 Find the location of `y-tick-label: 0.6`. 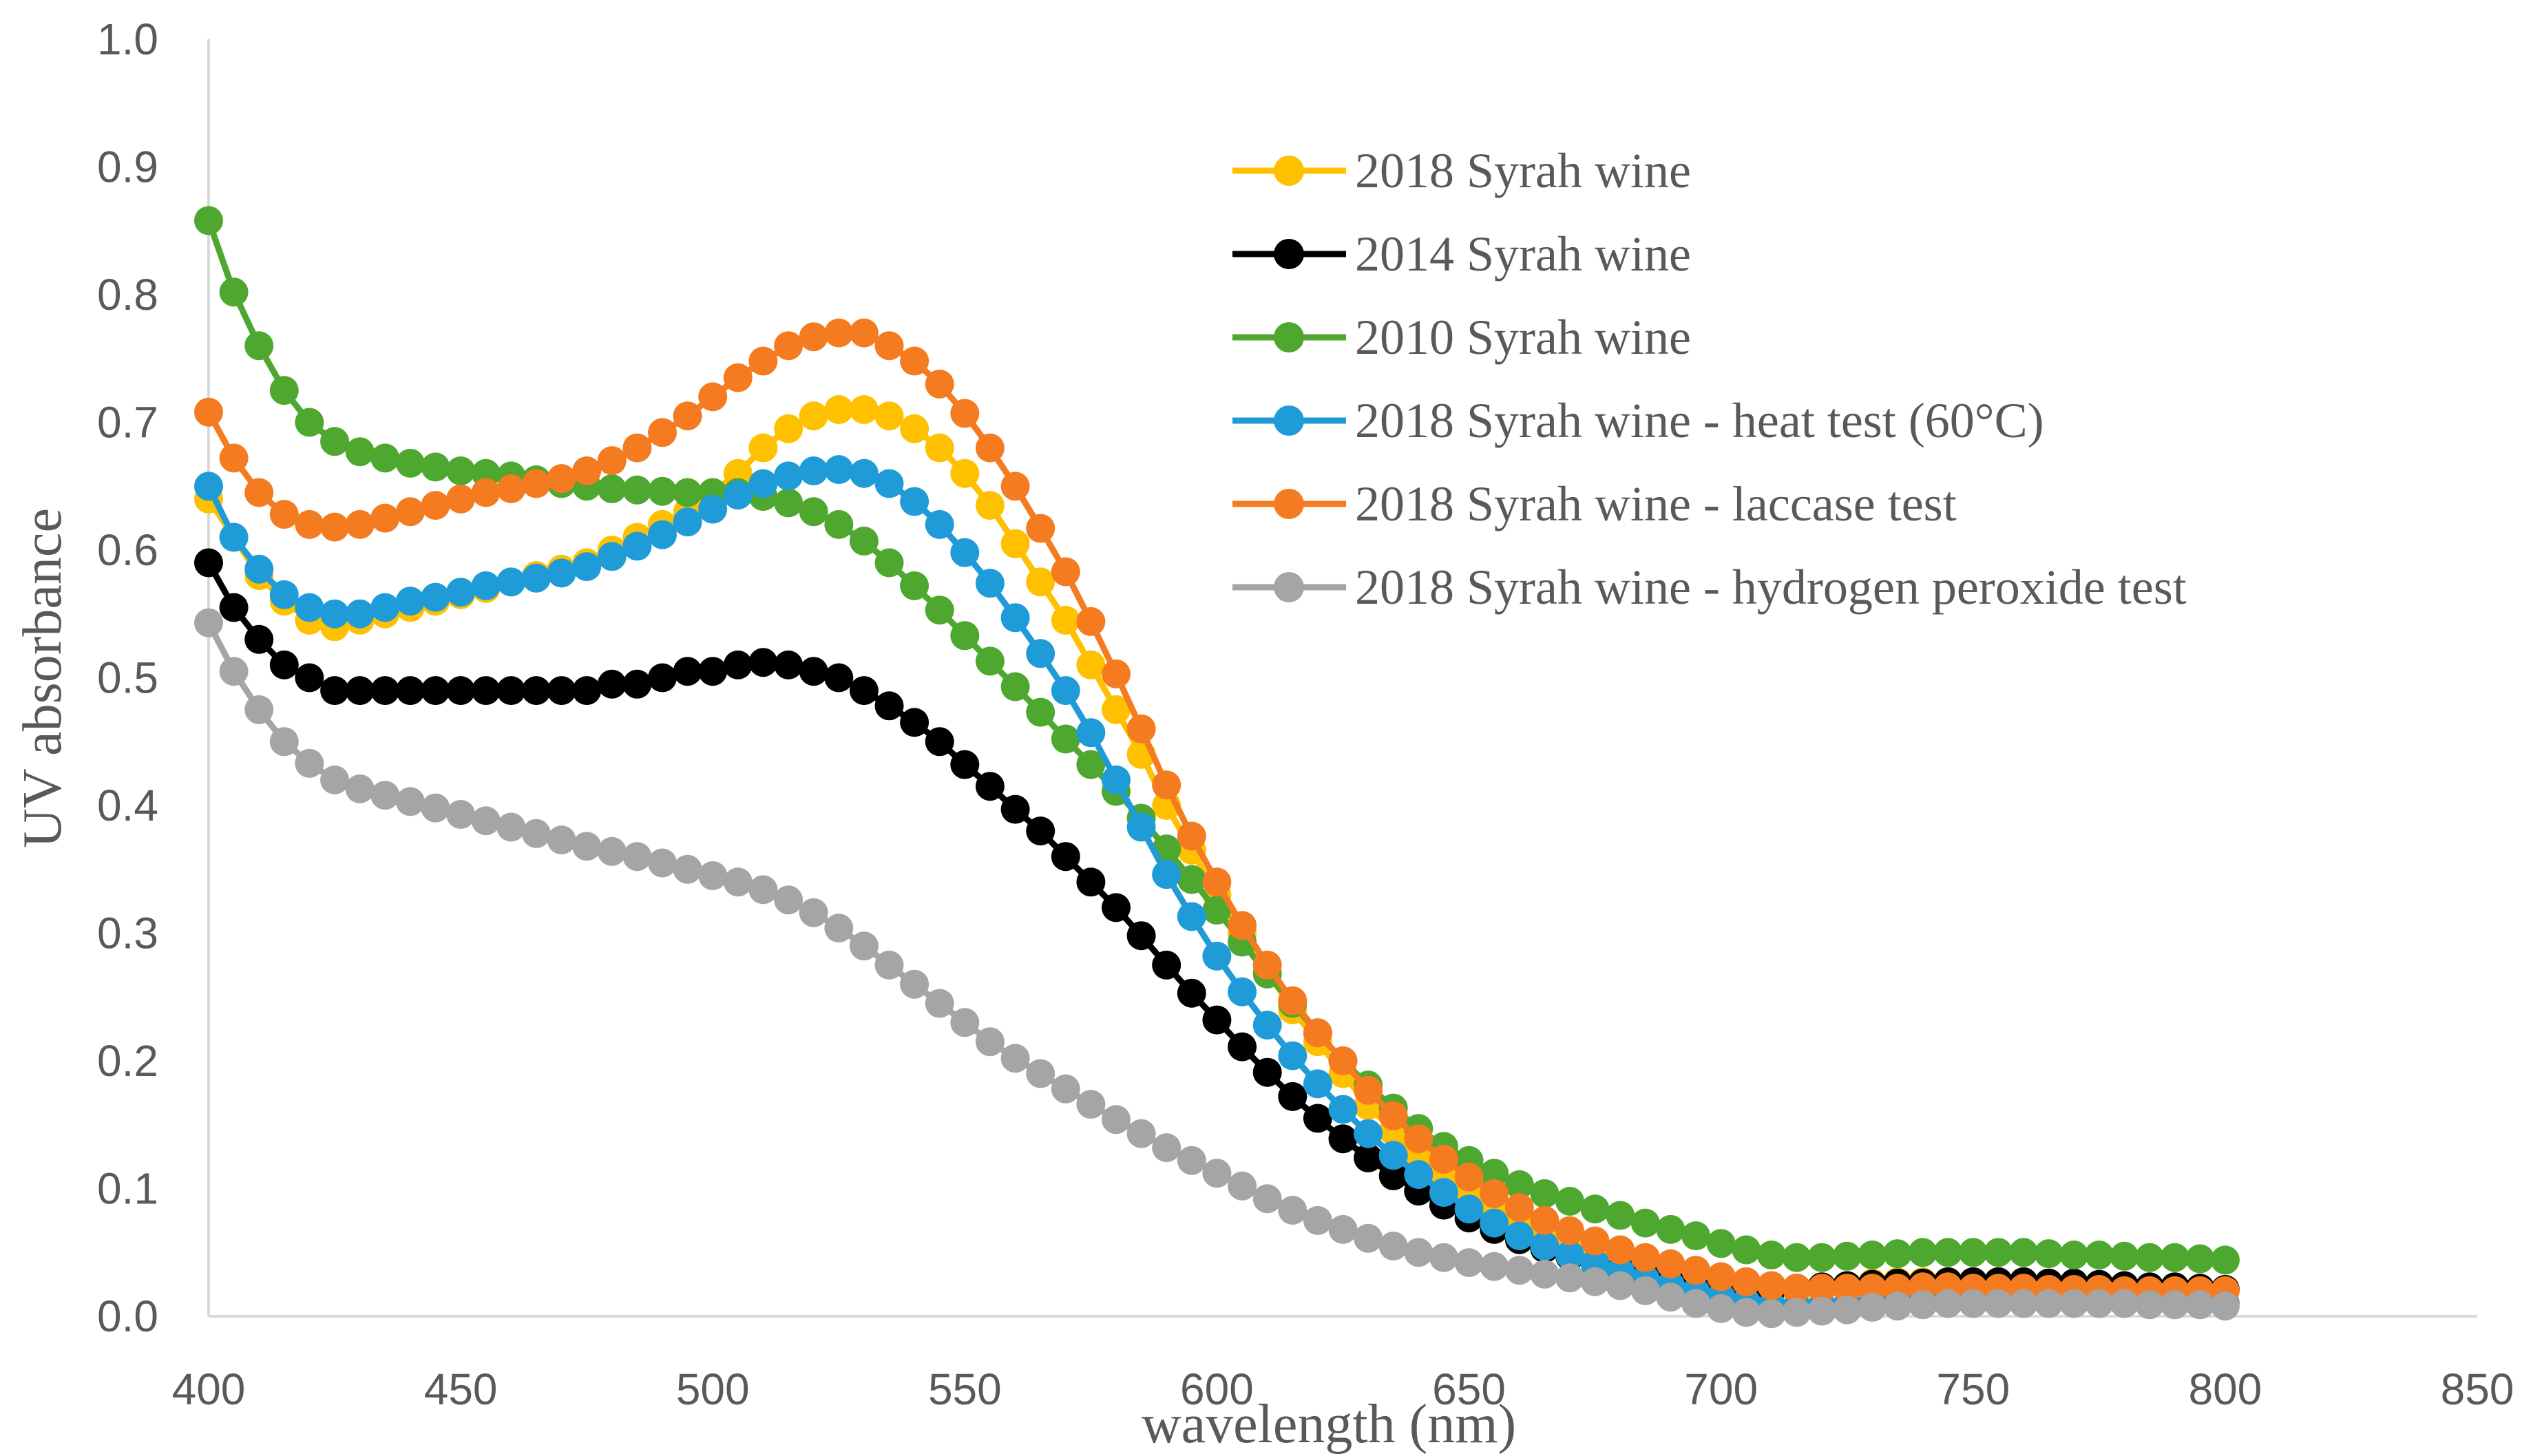

y-tick-label: 0.6 is located at coordinates (127, 550).